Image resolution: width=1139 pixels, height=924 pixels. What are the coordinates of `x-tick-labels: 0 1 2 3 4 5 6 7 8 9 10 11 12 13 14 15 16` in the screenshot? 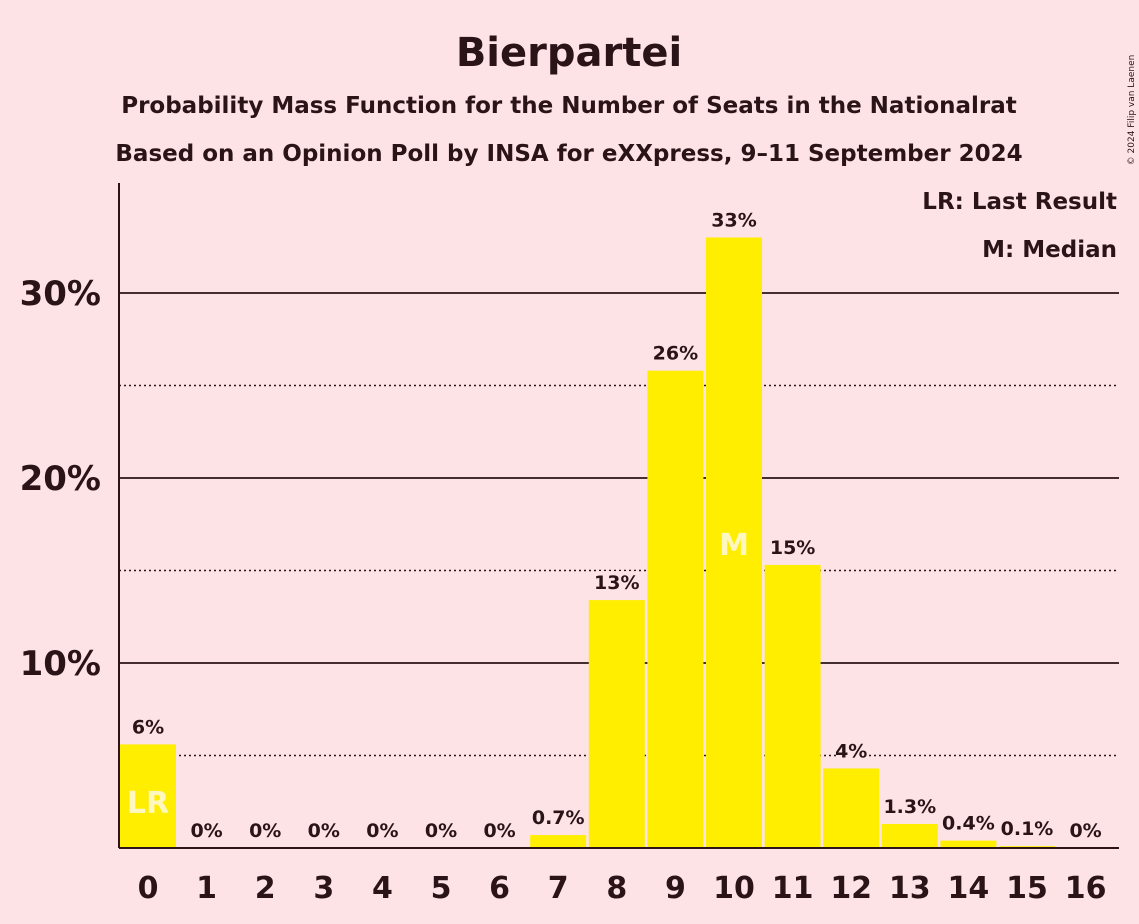 It's located at (622, 888).